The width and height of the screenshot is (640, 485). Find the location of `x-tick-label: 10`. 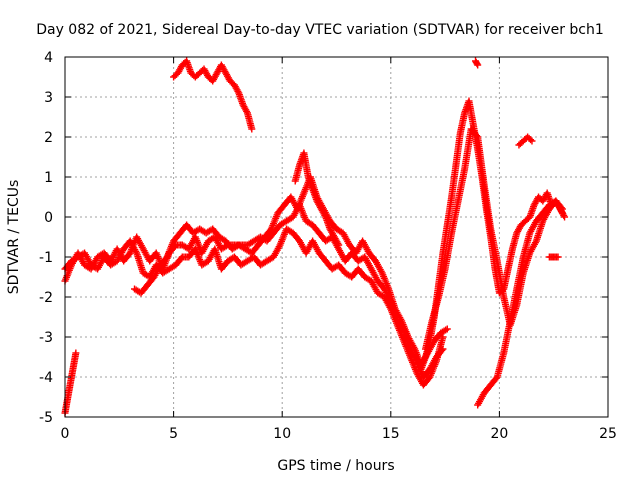

x-tick-label: 10 is located at coordinates (282, 434).